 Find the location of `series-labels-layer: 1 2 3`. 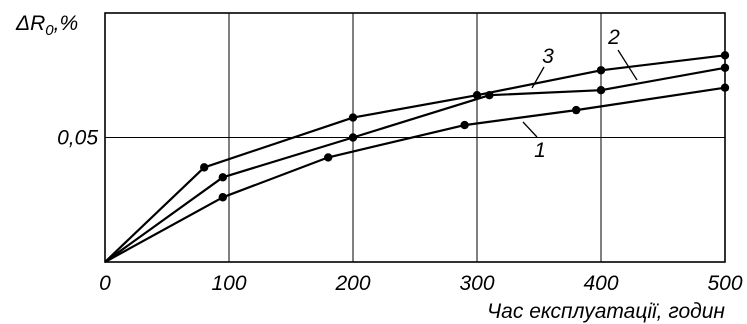

series-labels-layer: 1 2 3 is located at coordinates (580, 94).